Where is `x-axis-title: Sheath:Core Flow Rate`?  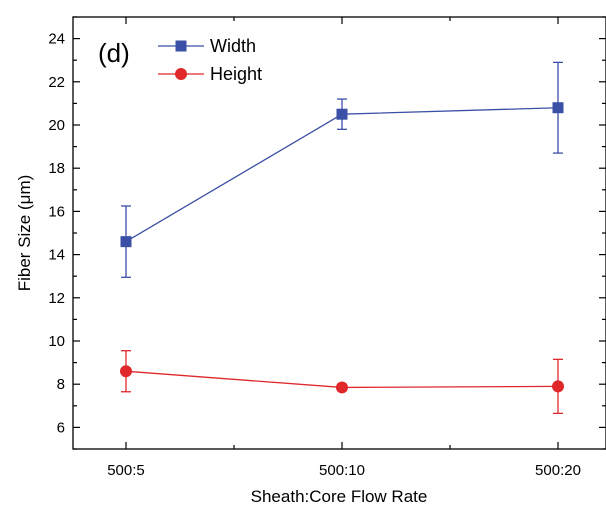 x-axis-title: Sheath:Core Flow Rate is located at coordinates (339, 496).